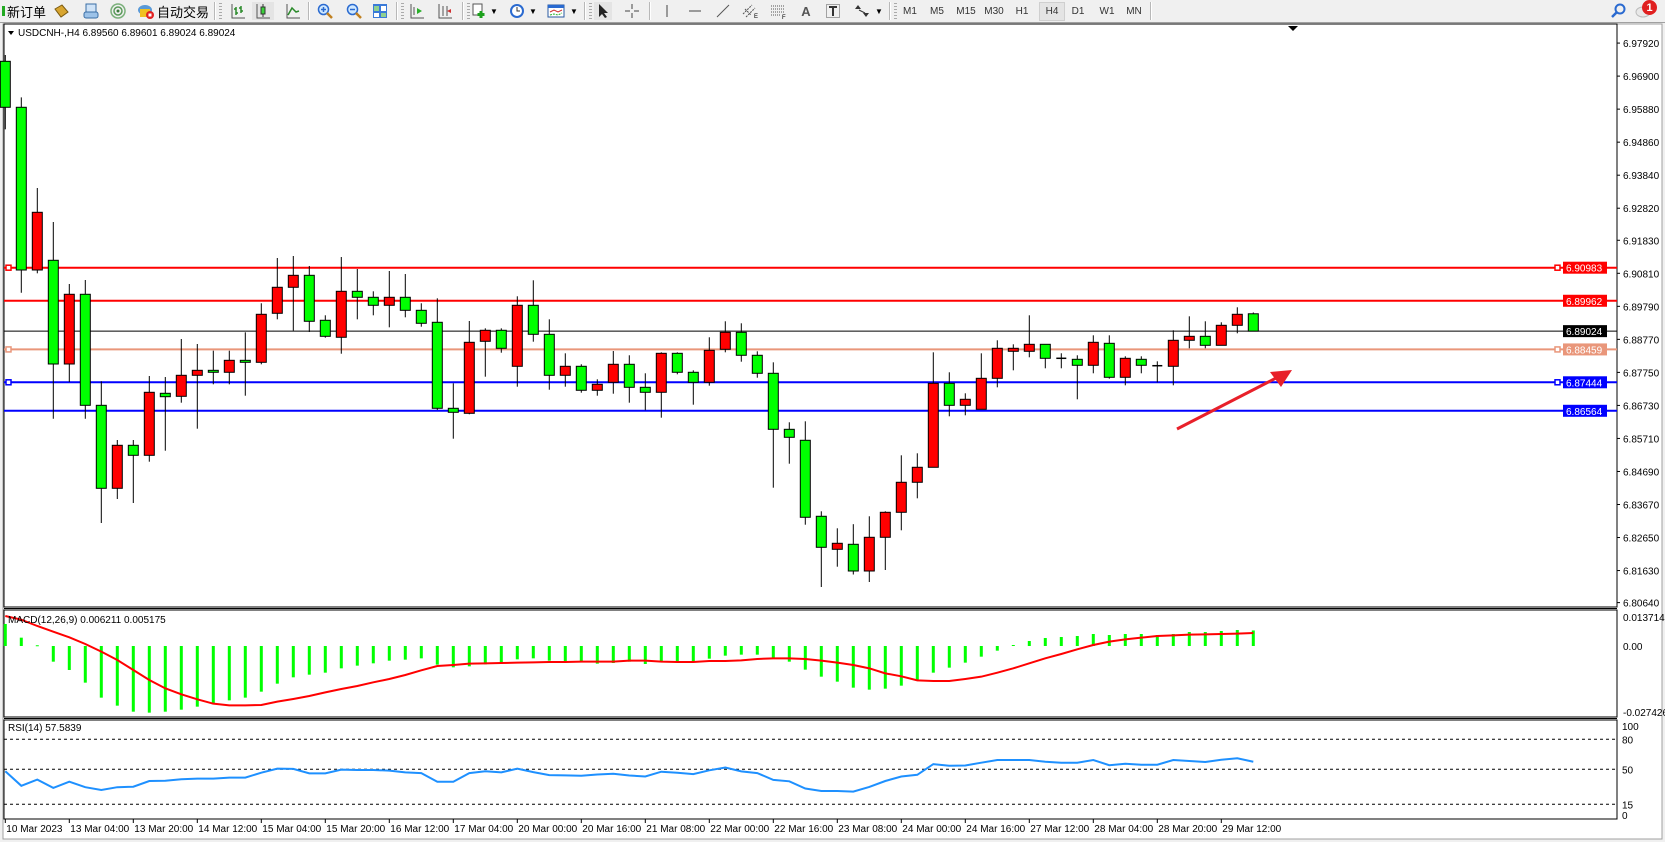  Describe the element at coordinates (806, 11) in the screenshot. I see `text-button: A` at that location.